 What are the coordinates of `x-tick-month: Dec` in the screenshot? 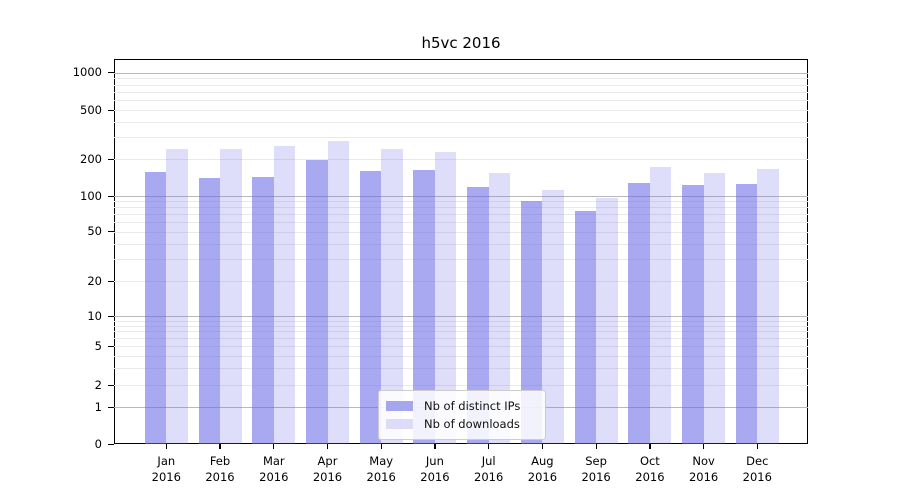 It's located at (757, 461).